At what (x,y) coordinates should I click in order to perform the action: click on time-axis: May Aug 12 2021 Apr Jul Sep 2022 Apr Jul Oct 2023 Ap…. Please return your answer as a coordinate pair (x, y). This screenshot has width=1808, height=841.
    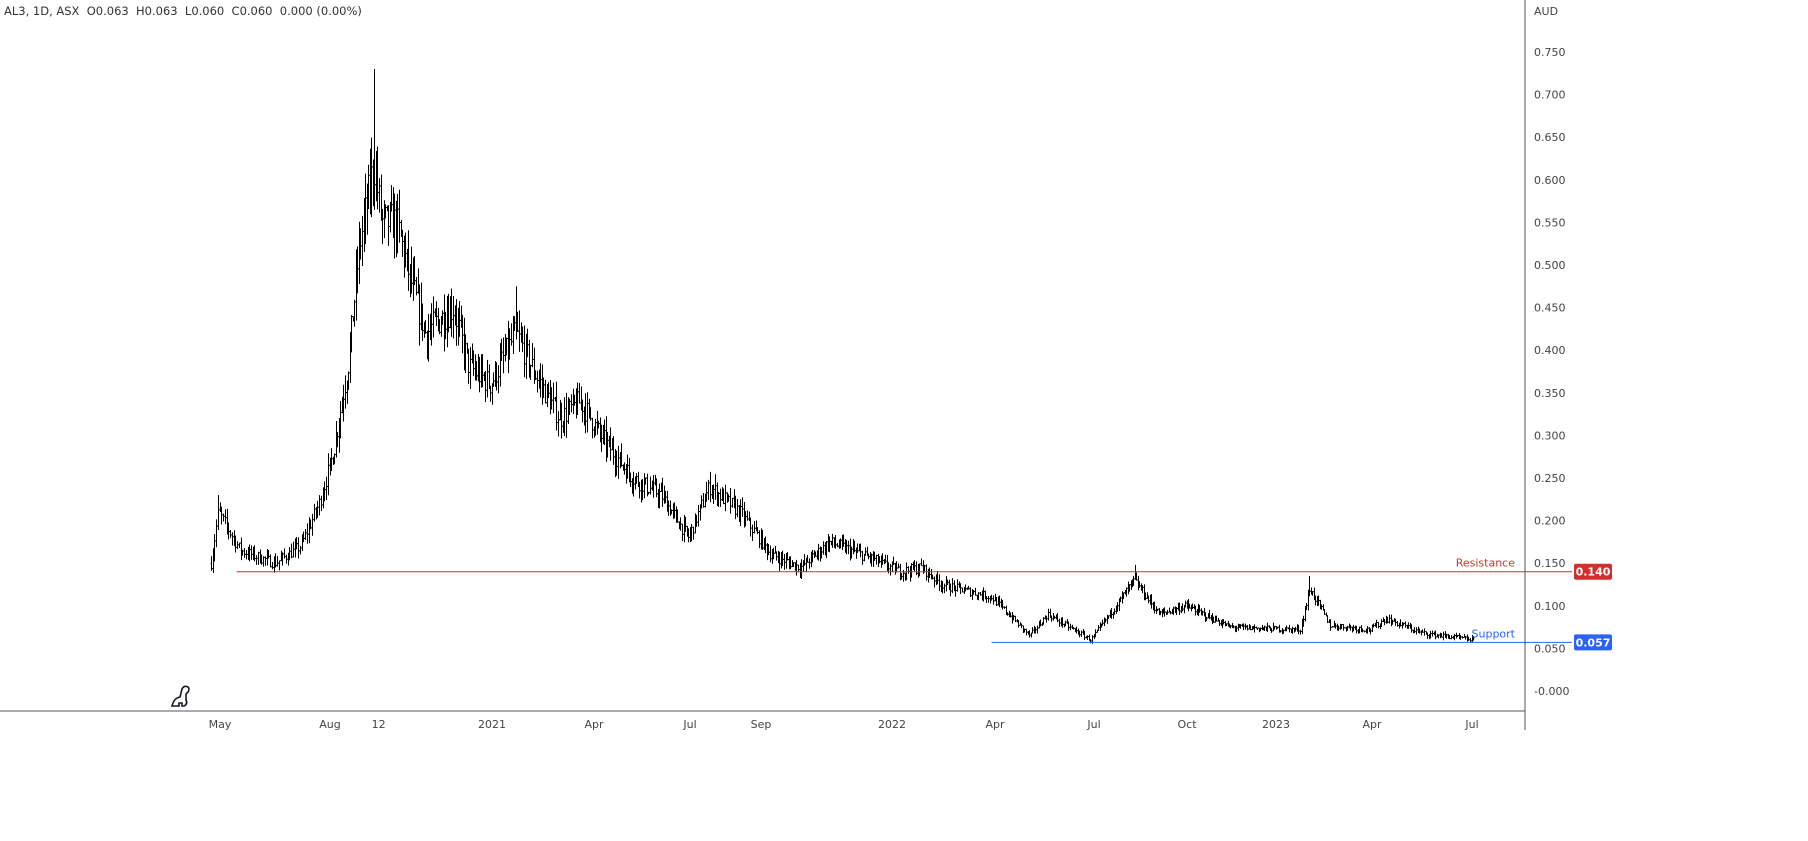
    Looking at the image, I should click on (844, 724).